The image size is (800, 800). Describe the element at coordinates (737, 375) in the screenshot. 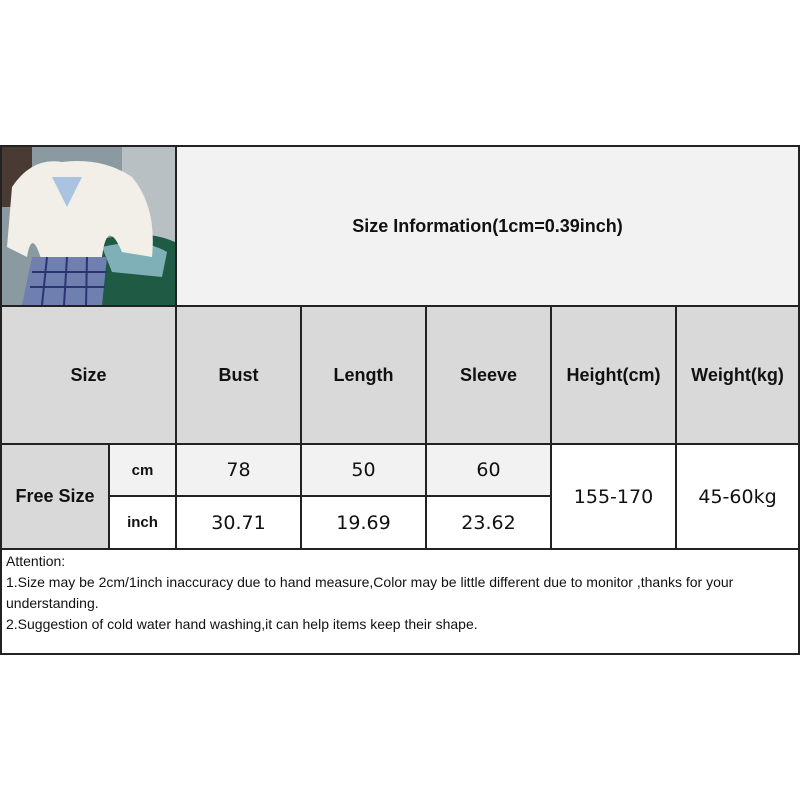

I see `header-weight: Weight(kg)` at that location.